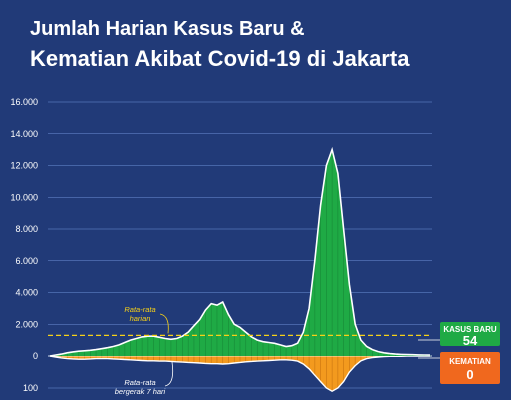 The height and width of the screenshot is (400, 511). Describe the element at coordinates (139, 309) in the screenshot. I see `reference-label-1: Rata-rata` at that location.